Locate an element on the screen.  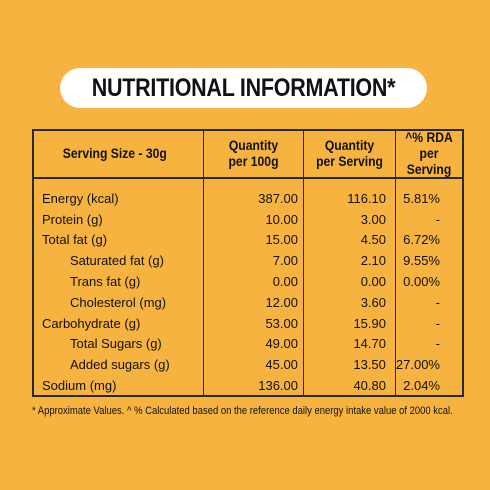
header-quantity-per-100g: Quantity per 100g is located at coordinates (254, 154).